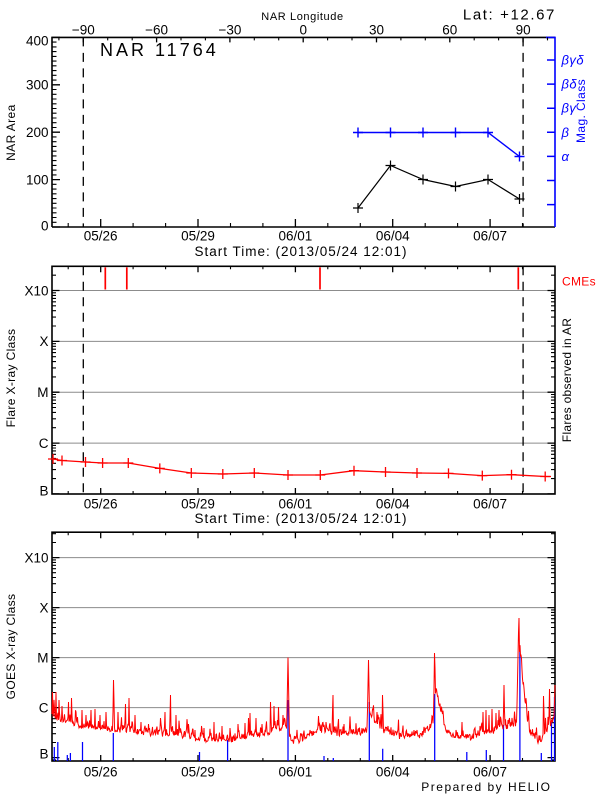  I want to click on svg-text: α, so click(566, 156).